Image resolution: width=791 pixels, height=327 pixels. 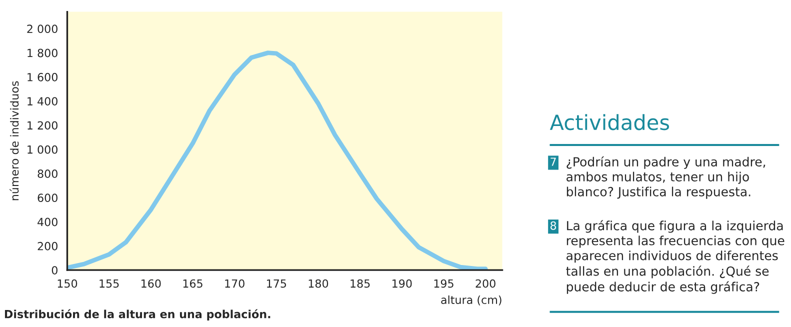 What do you see at coordinates (360, 283) in the screenshot?
I see `x-tick-label: 185` at bounding box center [360, 283].